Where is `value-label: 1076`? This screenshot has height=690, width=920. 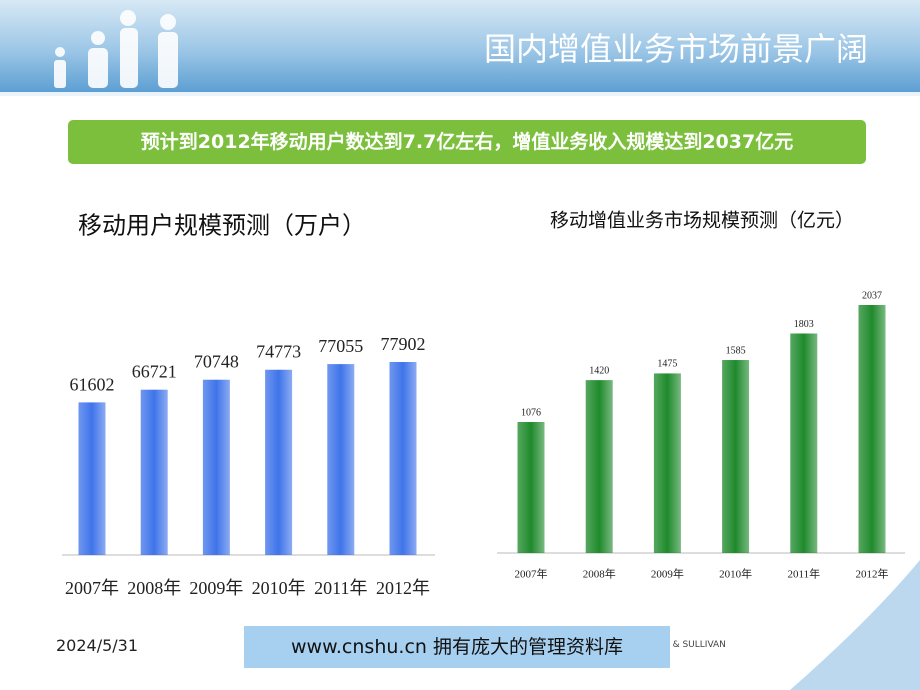
value-label: 1076 is located at coordinates (531, 412).